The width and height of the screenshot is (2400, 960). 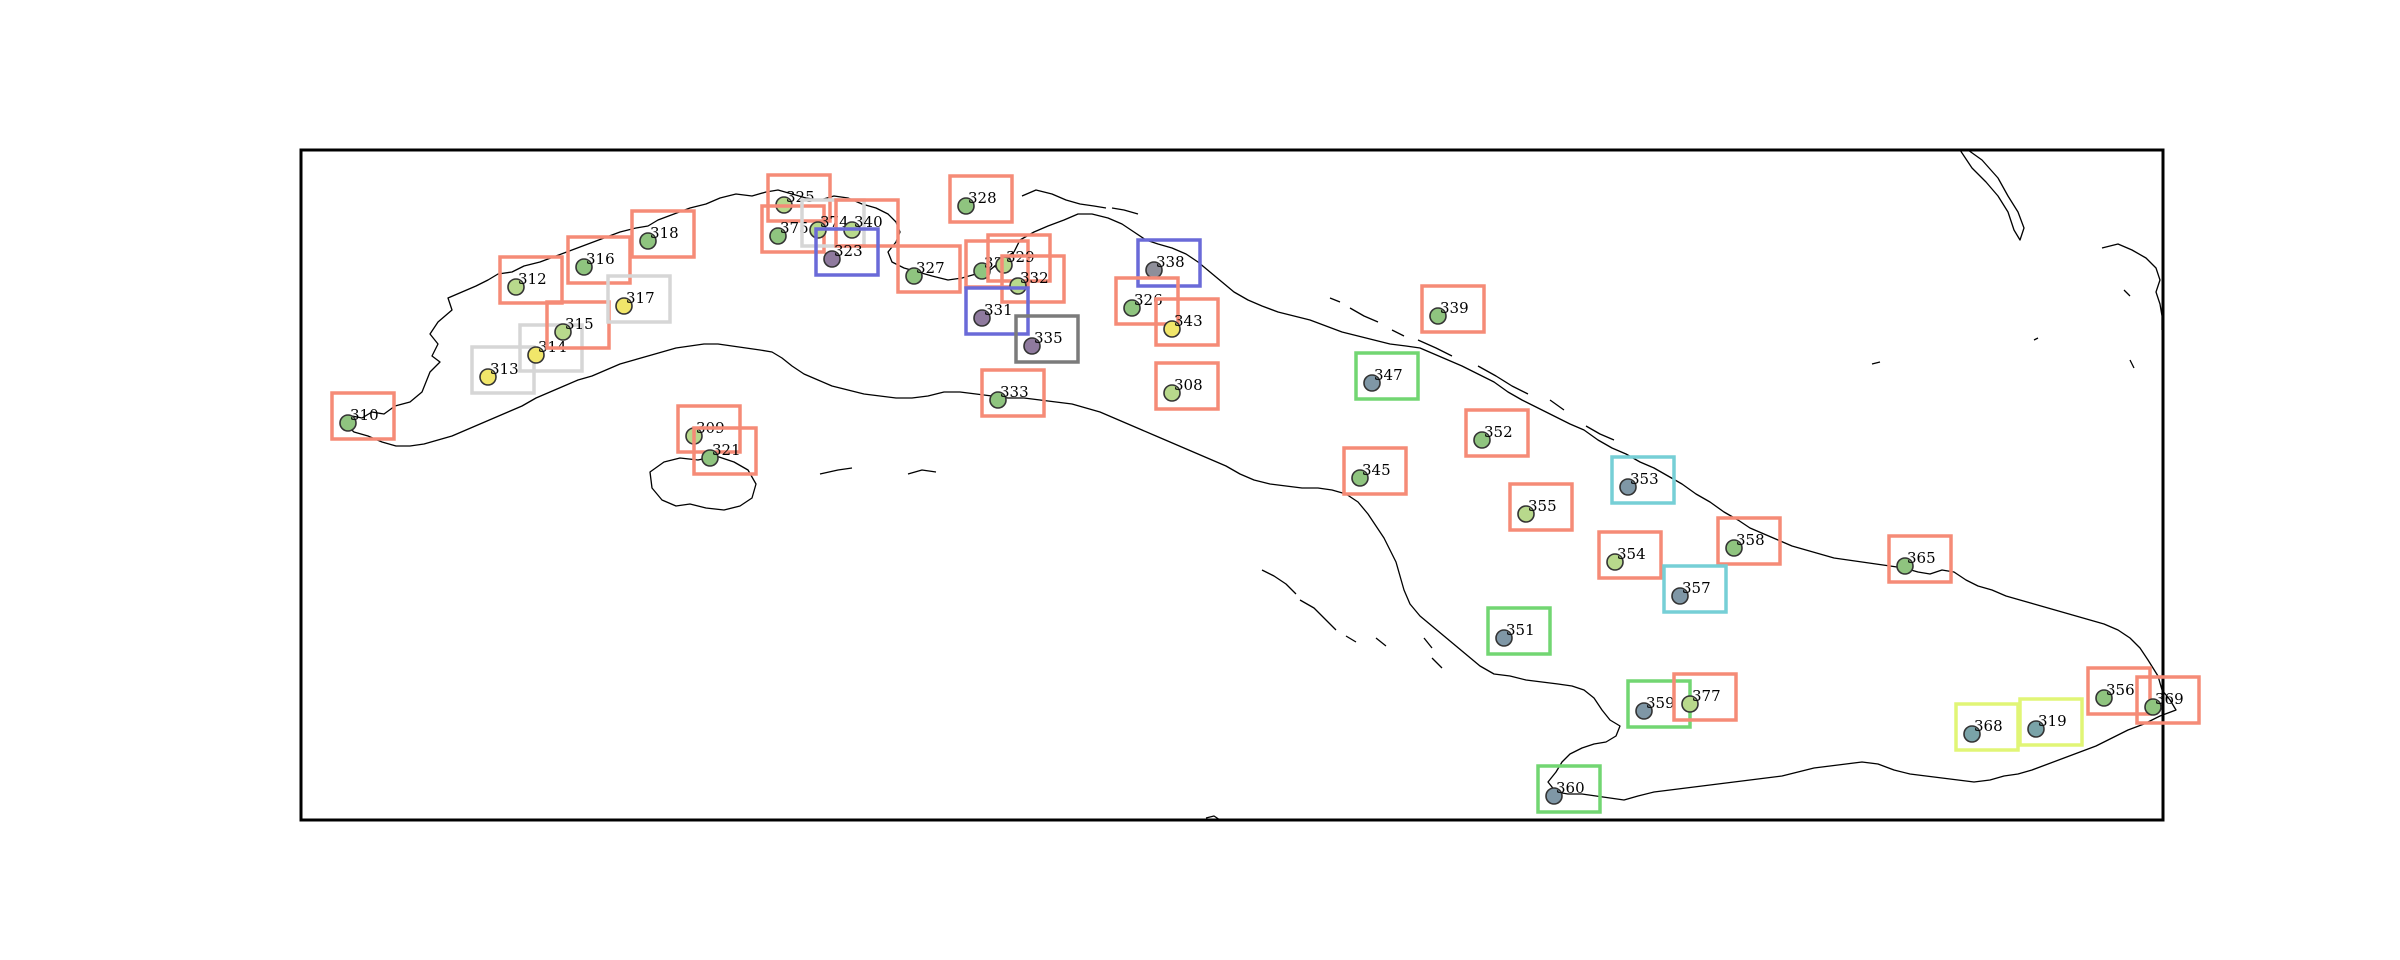 I want to click on station-360: 360, so click(x=1569, y=789).